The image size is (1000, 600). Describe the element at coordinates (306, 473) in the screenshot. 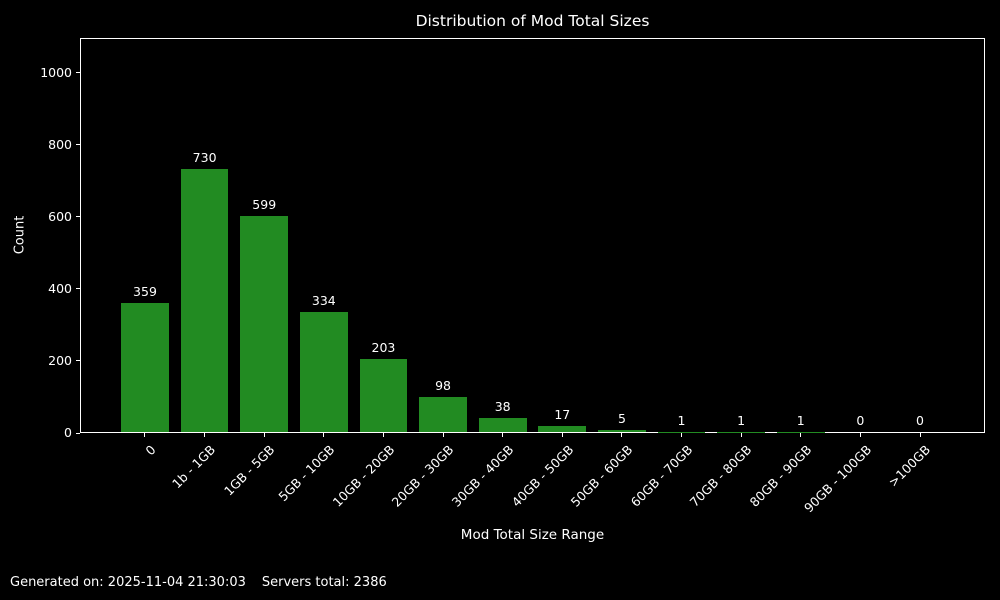

I see `x-tick-label: 5GB - 10GB` at that location.